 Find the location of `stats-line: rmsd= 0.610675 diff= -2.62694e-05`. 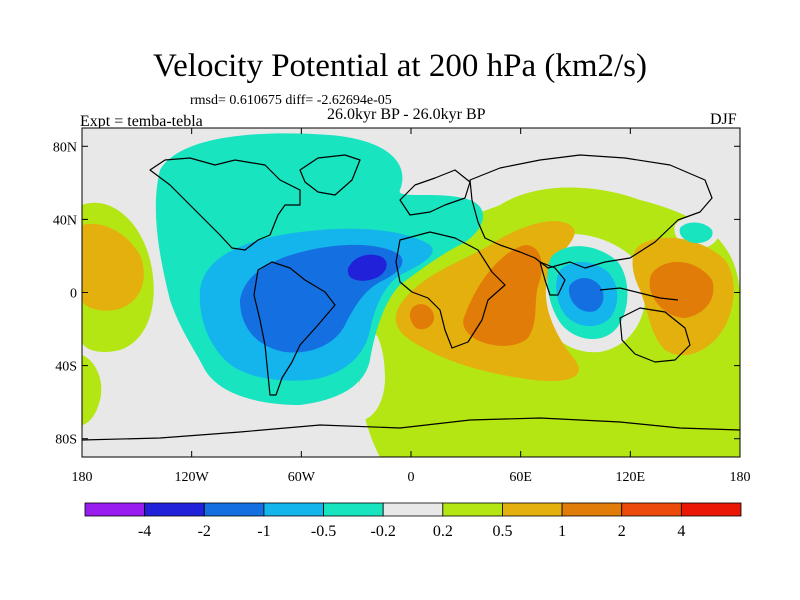

stats-line: rmsd= 0.610675 diff= -2.62694e-05 is located at coordinates (291, 100).